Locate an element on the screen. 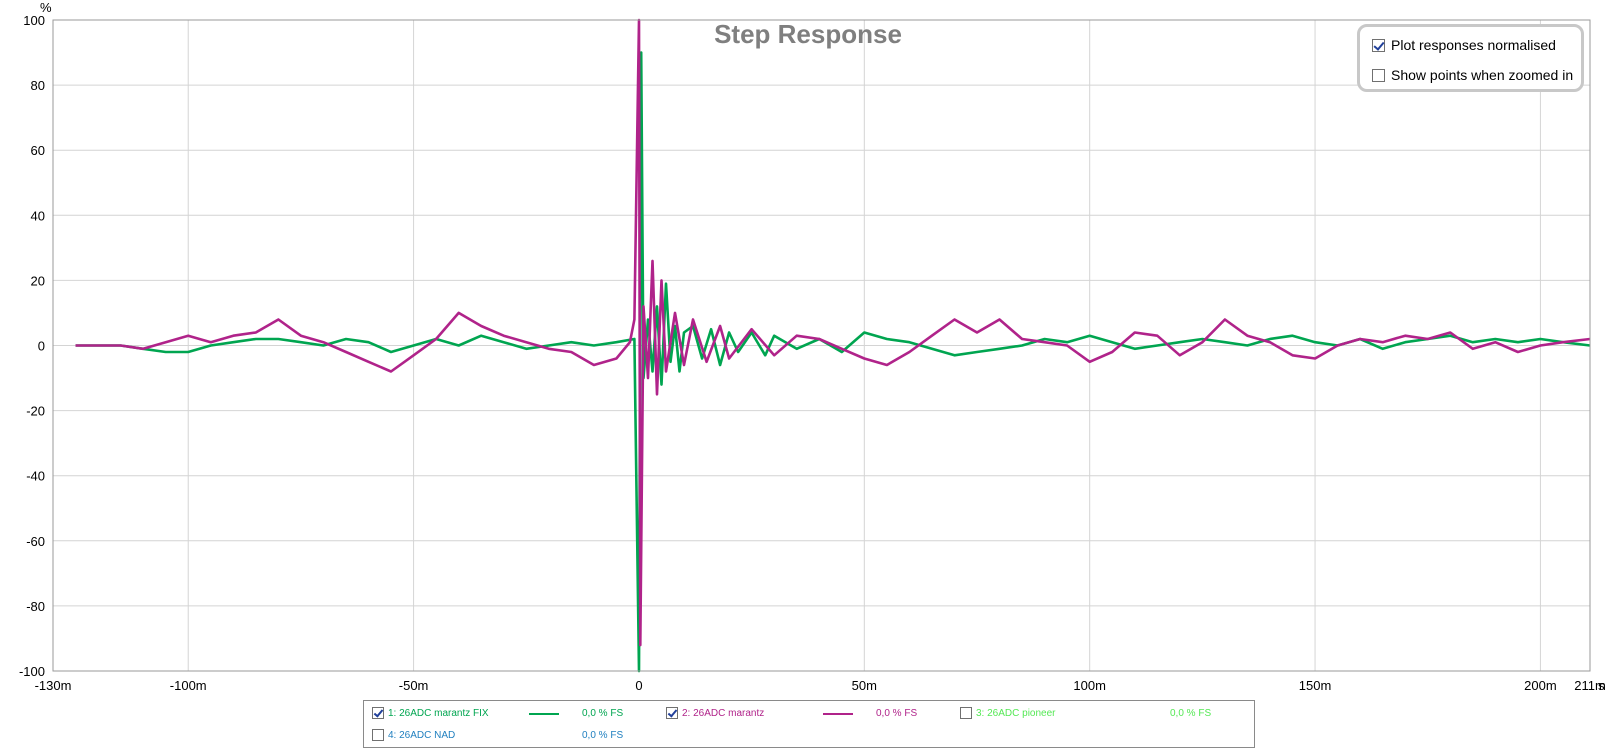 This screenshot has width=1617, height=749. legend-value-3: 0,0 % FS is located at coordinates (1191, 713).